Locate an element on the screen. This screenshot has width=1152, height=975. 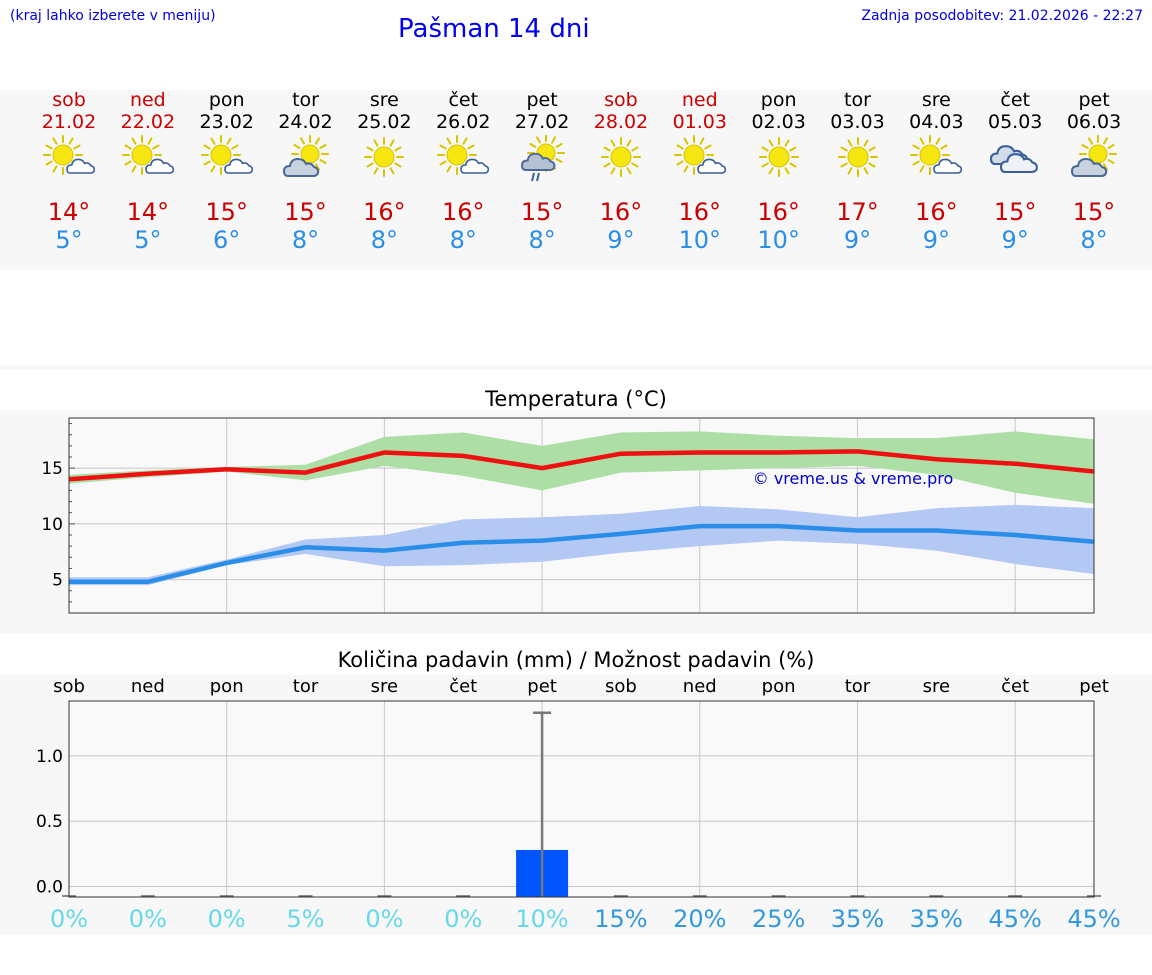
y-tick-label: 10 is located at coordinates (52, 525).